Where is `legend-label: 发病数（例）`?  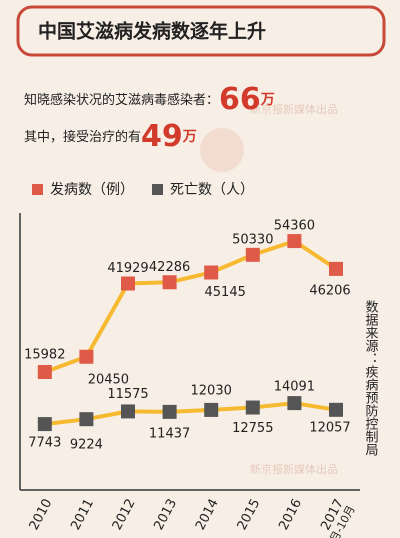
legend-label: 发病数（例） is located at coordinates (92, 190).